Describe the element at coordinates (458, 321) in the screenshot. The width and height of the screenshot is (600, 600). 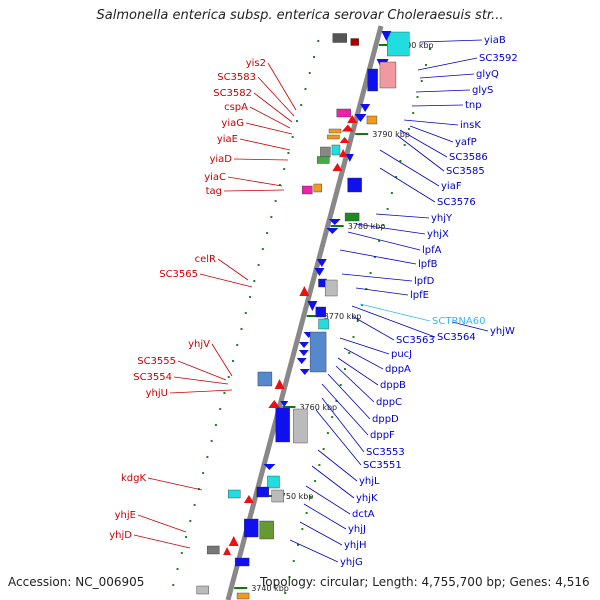
I see `right-gene-label: SCTRNA60` at that location.